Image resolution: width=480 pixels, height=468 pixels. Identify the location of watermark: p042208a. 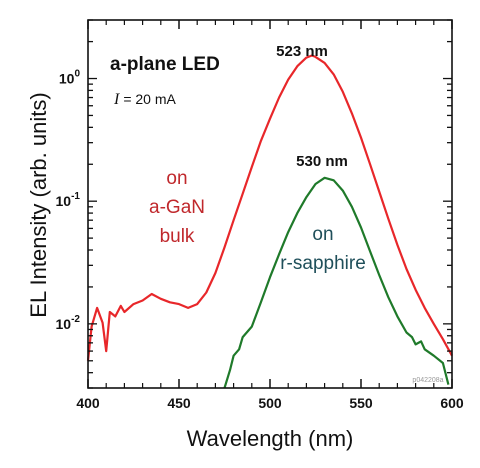
(427, 380).